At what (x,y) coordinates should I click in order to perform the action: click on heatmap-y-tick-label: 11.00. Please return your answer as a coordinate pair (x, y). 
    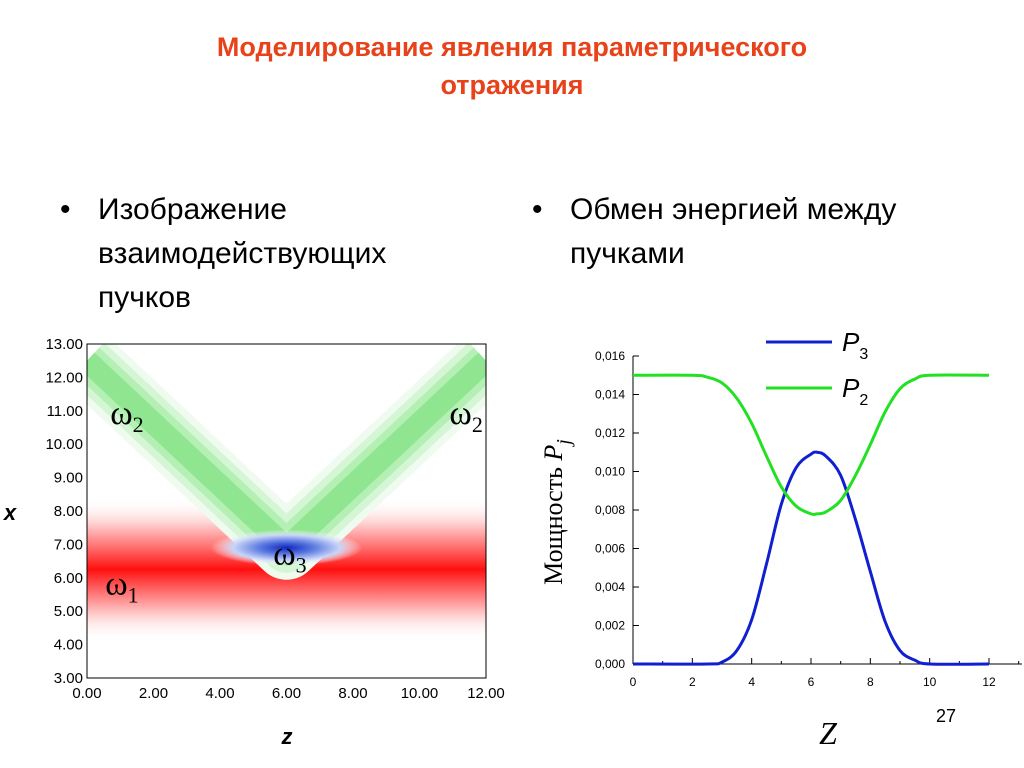
    Looking at the image, I should click on (65, 411).